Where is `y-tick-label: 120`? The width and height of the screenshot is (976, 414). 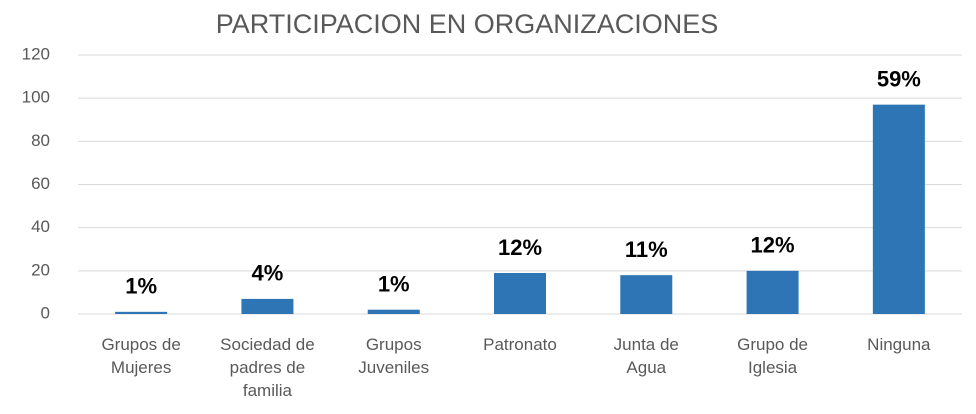 y-tick-label: 120 is located at coordinates (36, 53).